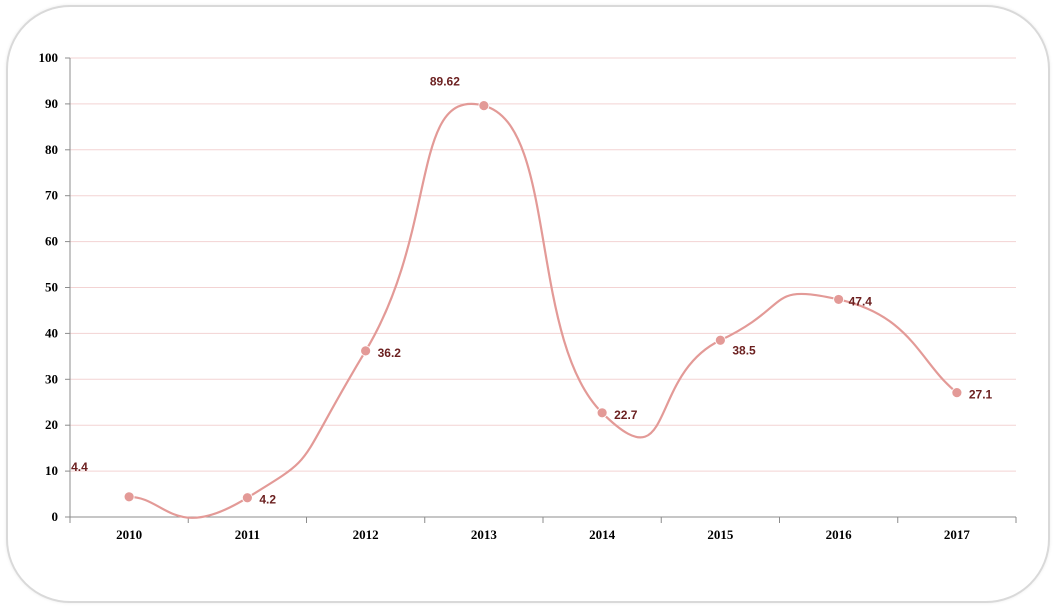 The image size is (1060, 612). I want to click on x-tick-label: 2013, so click(484, 534).